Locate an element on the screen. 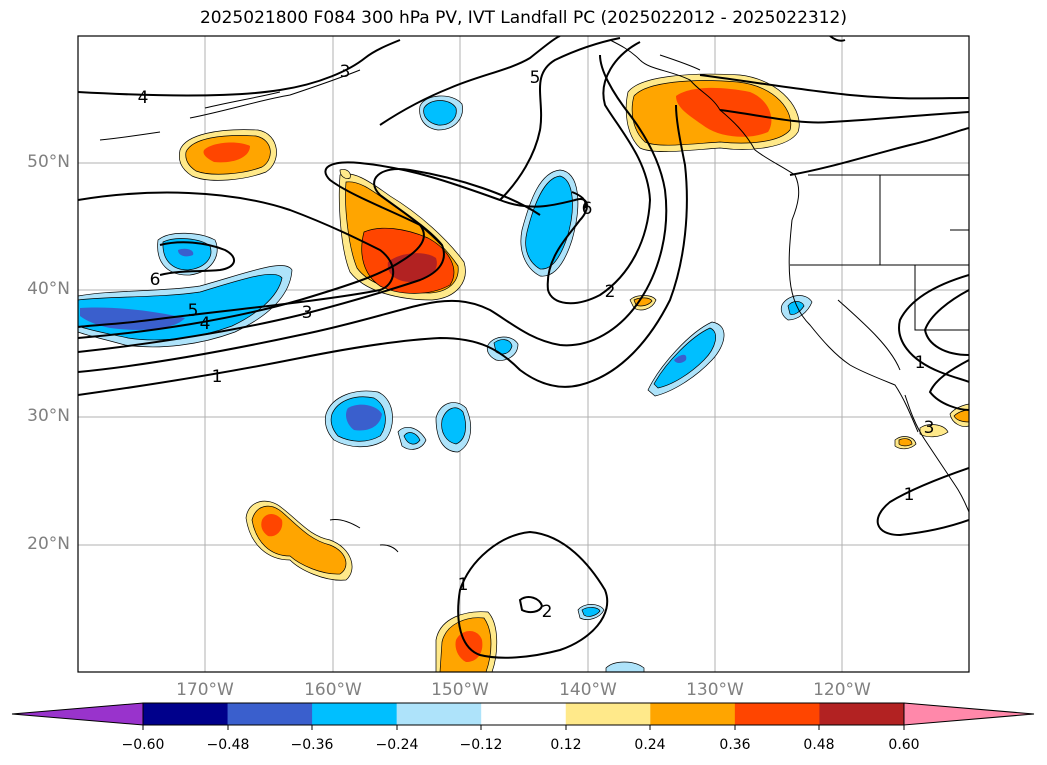 This screenshot has width=1047, height=765. colorbar-tick-label: 0.48 is located at coordinates (819, 745).